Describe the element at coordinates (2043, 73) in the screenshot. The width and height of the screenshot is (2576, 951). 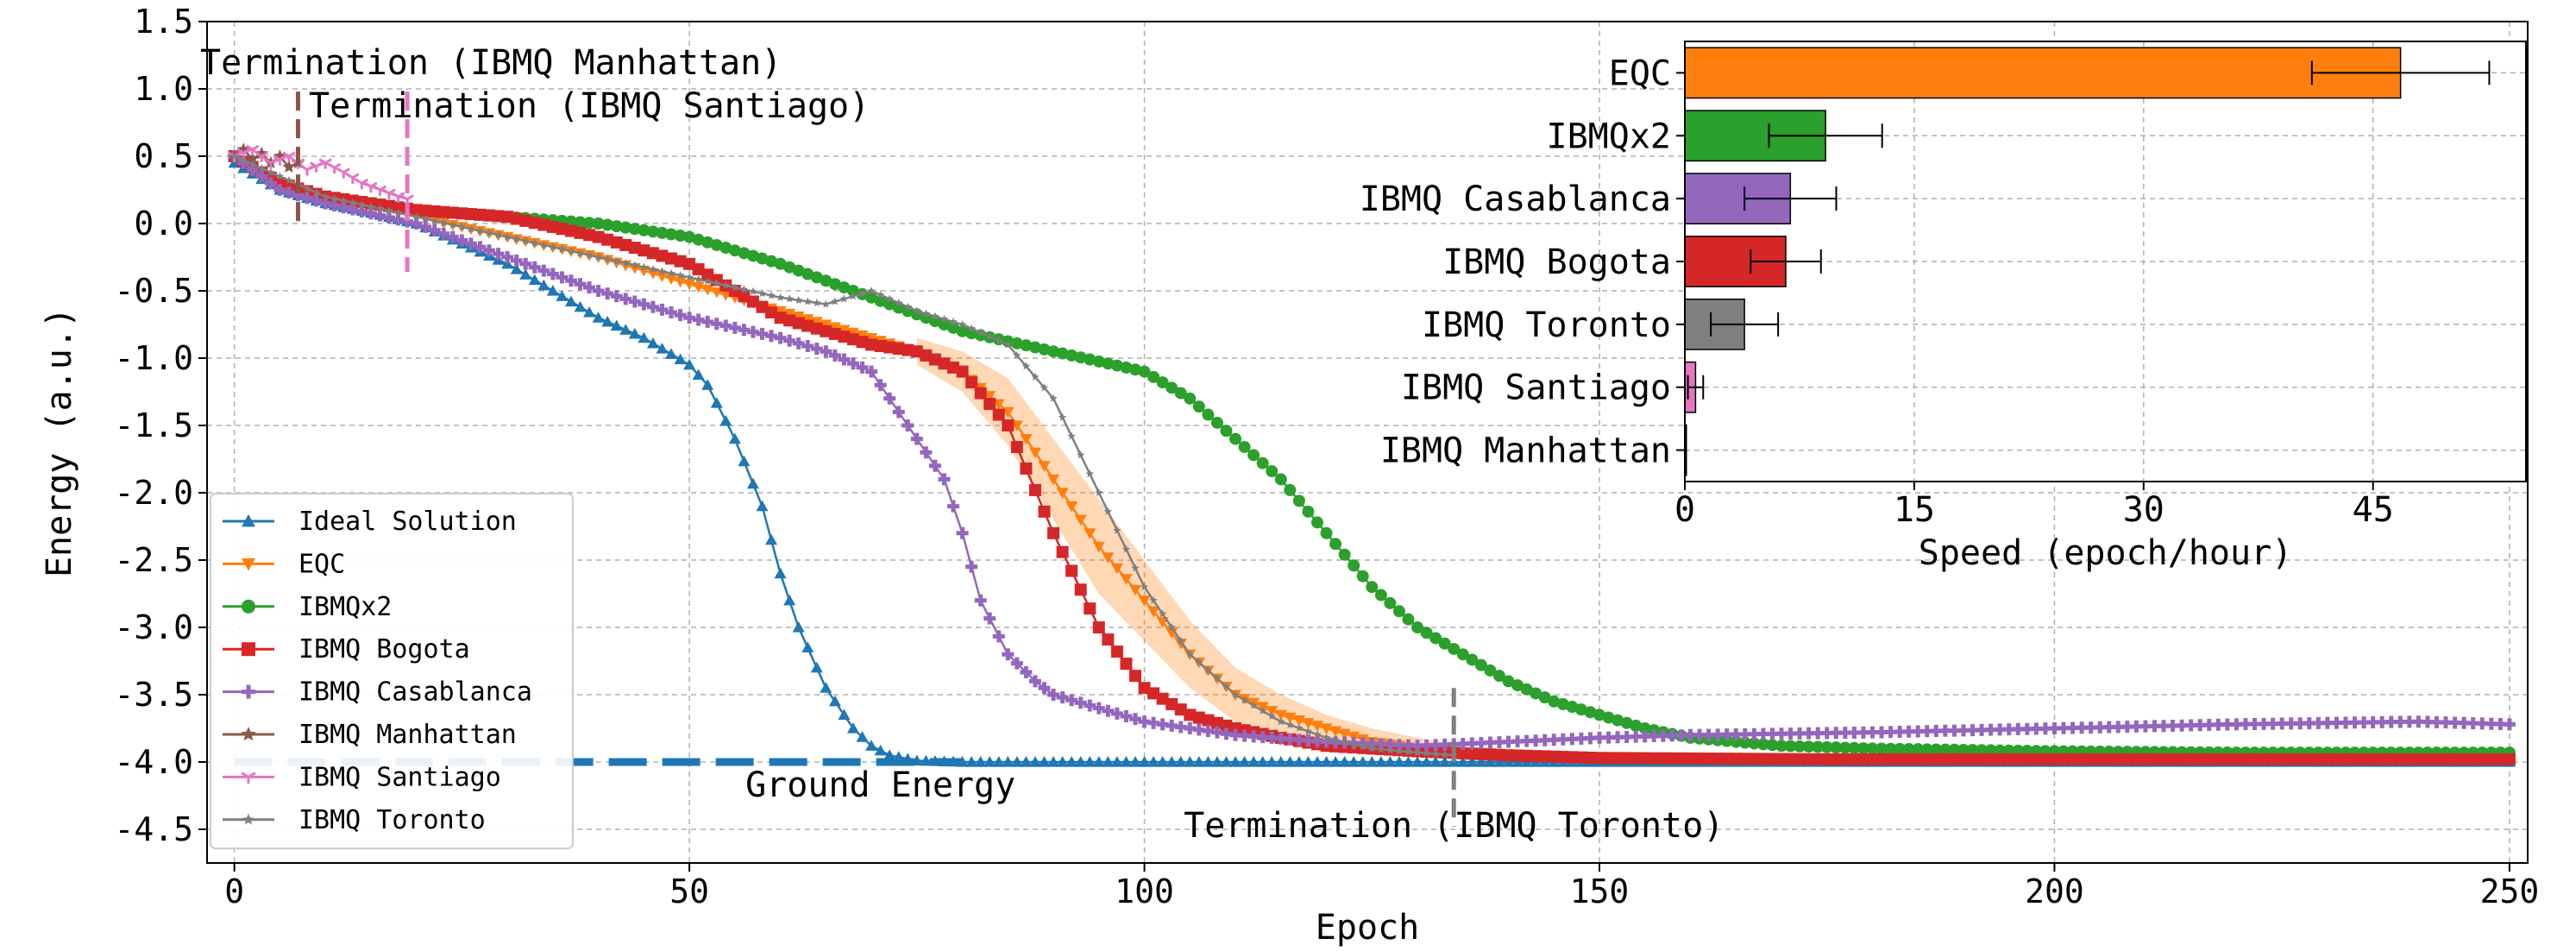
I see `inset-bar` at that location.